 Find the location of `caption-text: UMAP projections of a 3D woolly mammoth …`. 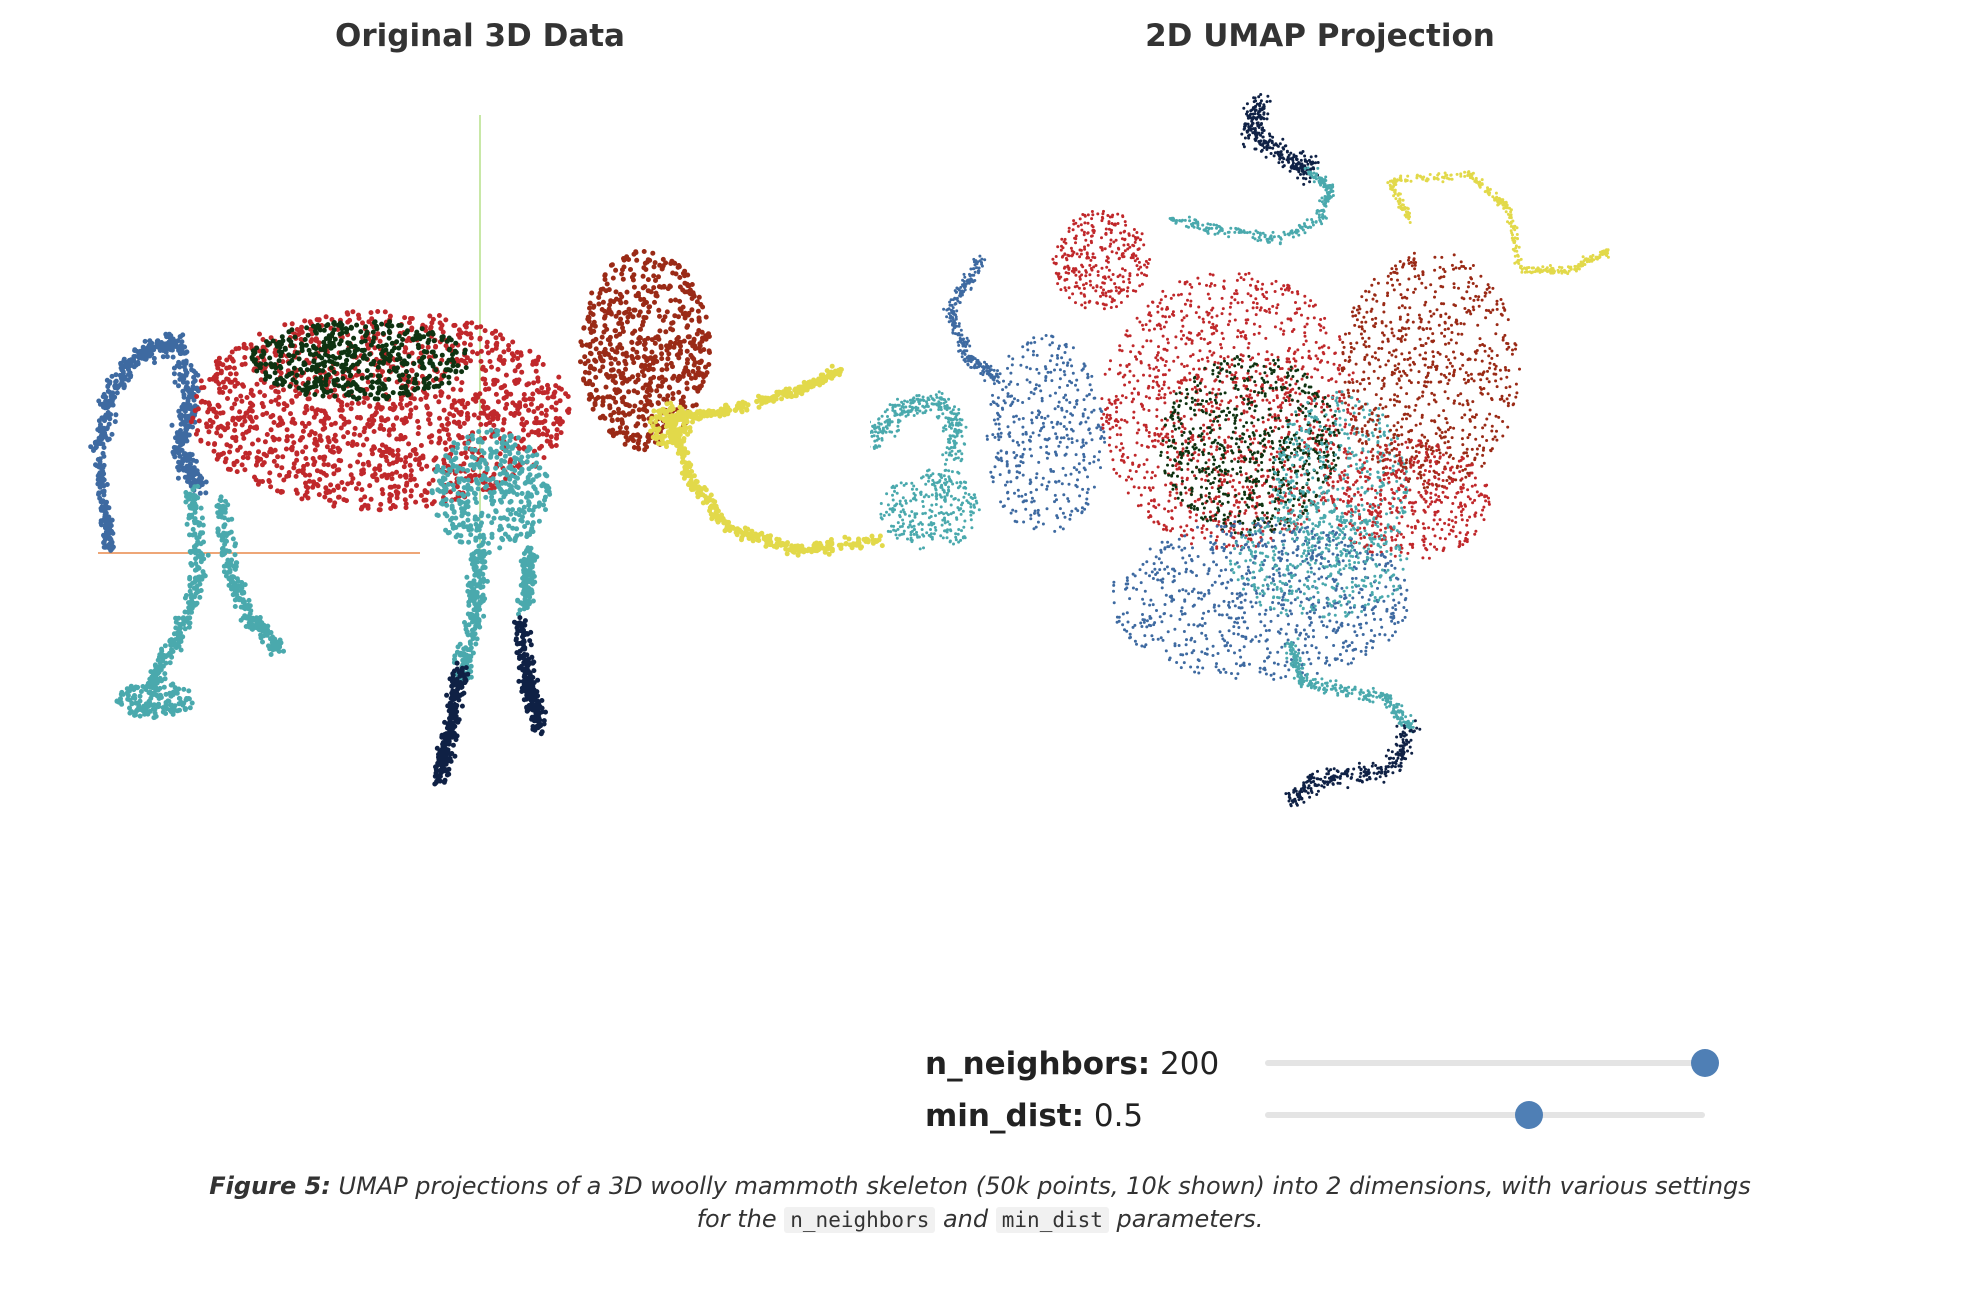

caption-text: UMAP projections of a 3D woolly mammoth … is located at coordinates (1040, 1202).